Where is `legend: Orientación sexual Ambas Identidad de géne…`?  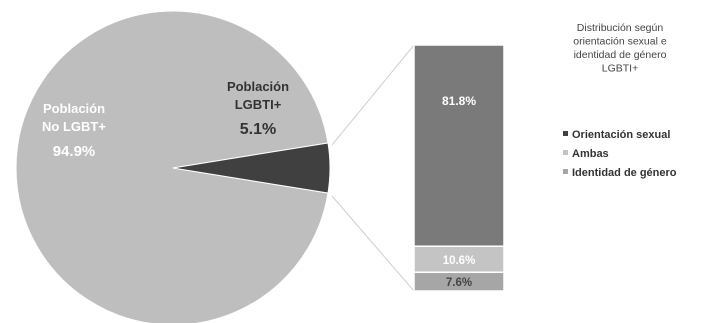 legend: Orientación sexual Ambas Identidad de géne… is located at coordinates (620, 154).